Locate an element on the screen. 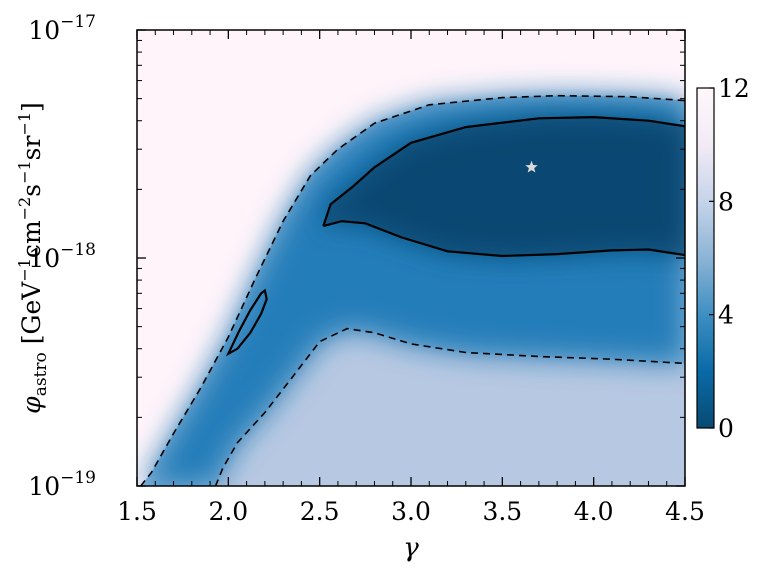 Image resolution: width=768 pixels, height=576 pixels. y-label-unit-close: ] is located at coordinates (31, 107).